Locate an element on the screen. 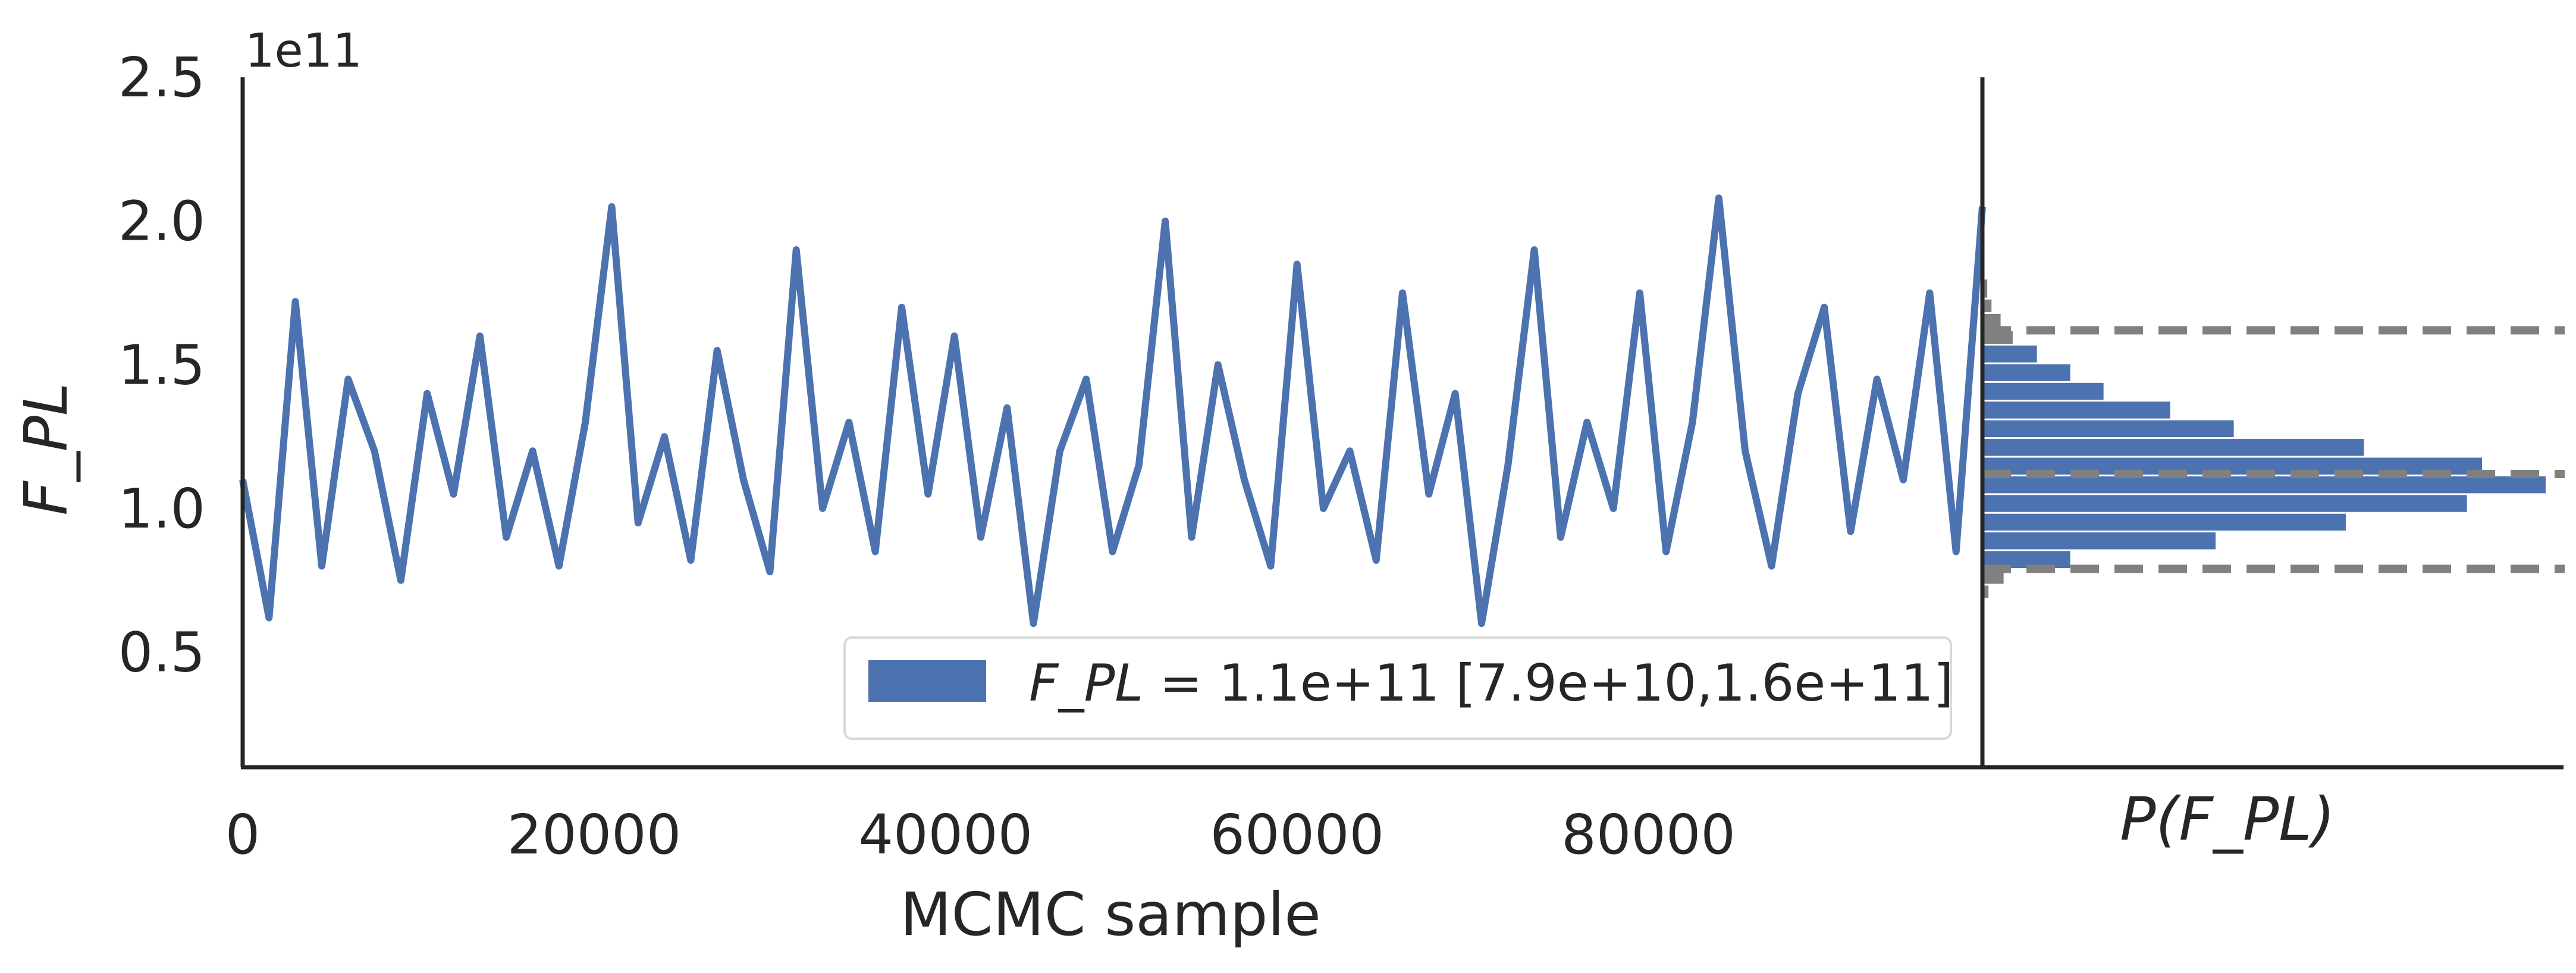 The height and width of the screenshot is (973, 2576). legend-frame is located at coordinates (1397, 688).